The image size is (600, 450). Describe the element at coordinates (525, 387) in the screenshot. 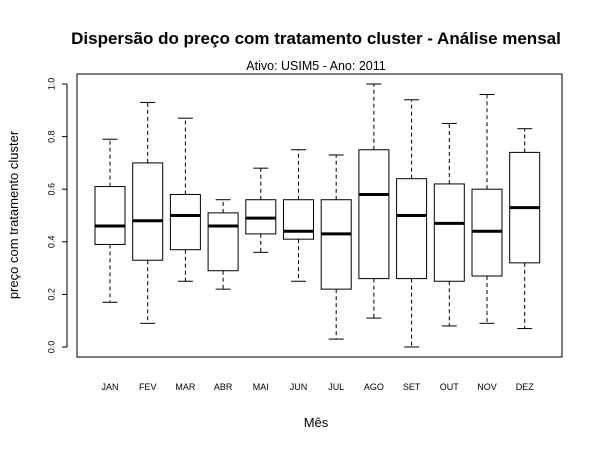

I see `x-tick-label: DEZ` at that location.